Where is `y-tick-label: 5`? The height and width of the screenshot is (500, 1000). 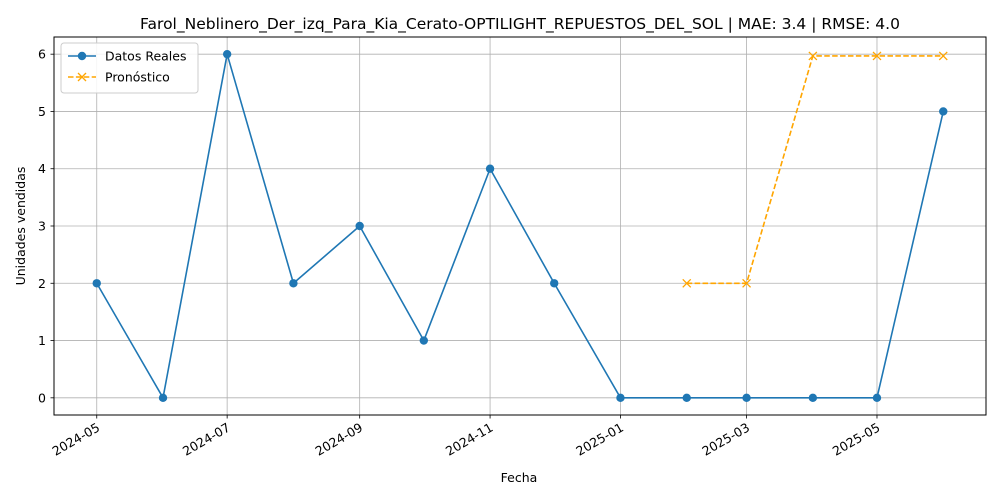
y-tick-label: 5 is located at coordinates (42, 111).